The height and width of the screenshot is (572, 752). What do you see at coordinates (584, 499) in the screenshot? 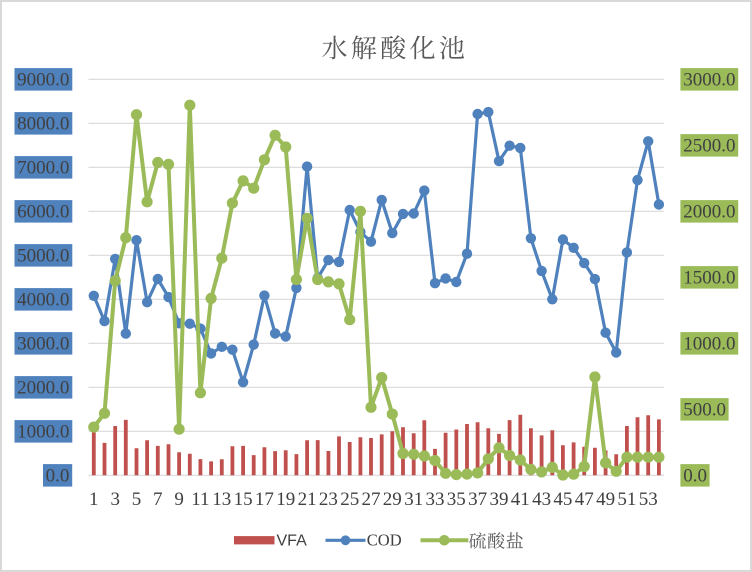
I see `svg-text: 47` at bounding box center [584, 499].